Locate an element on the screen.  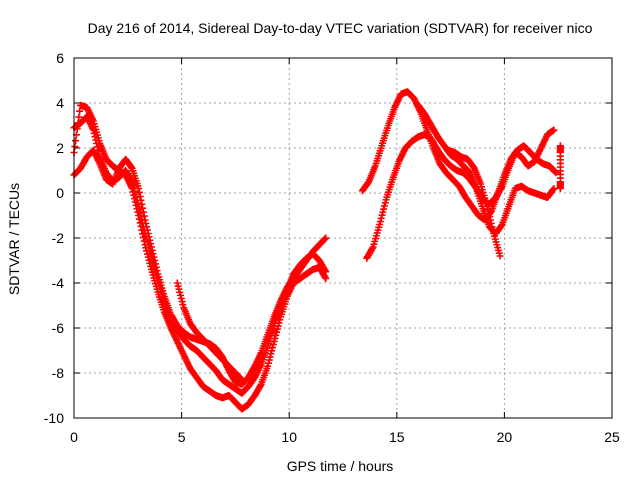
x-tick-label: 20 is located at coordinates (505, 437).